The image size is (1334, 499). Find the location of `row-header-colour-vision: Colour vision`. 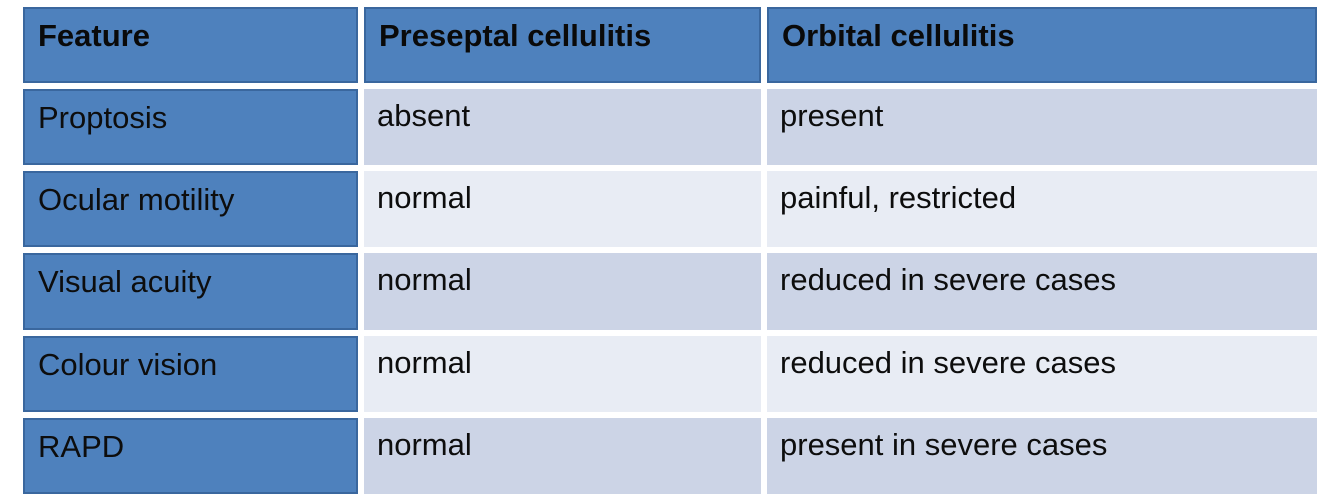

row-header-colour-vision: Colour vision is located at coordinates (190, 373).